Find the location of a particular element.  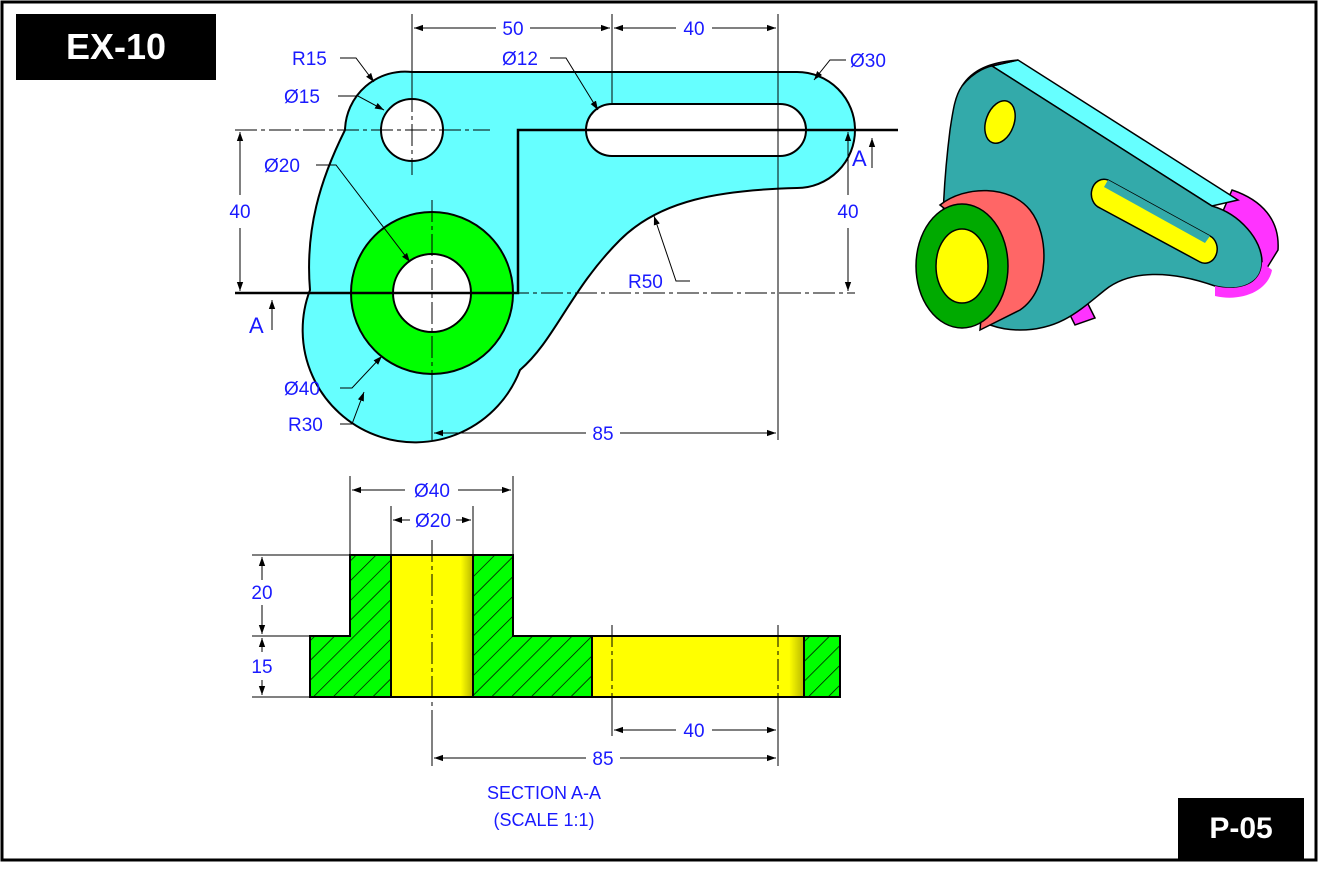

dim-40-right: 40 is located at coordinates (847, 212).